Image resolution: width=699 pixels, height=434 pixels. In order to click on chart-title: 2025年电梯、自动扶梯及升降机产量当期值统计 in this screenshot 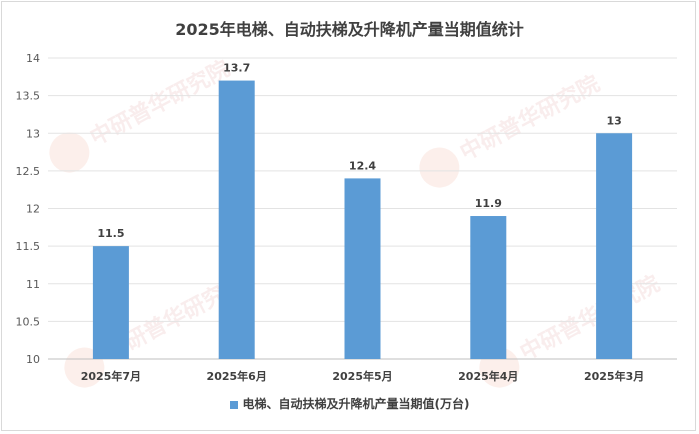, I will do `click(349, 29)`.